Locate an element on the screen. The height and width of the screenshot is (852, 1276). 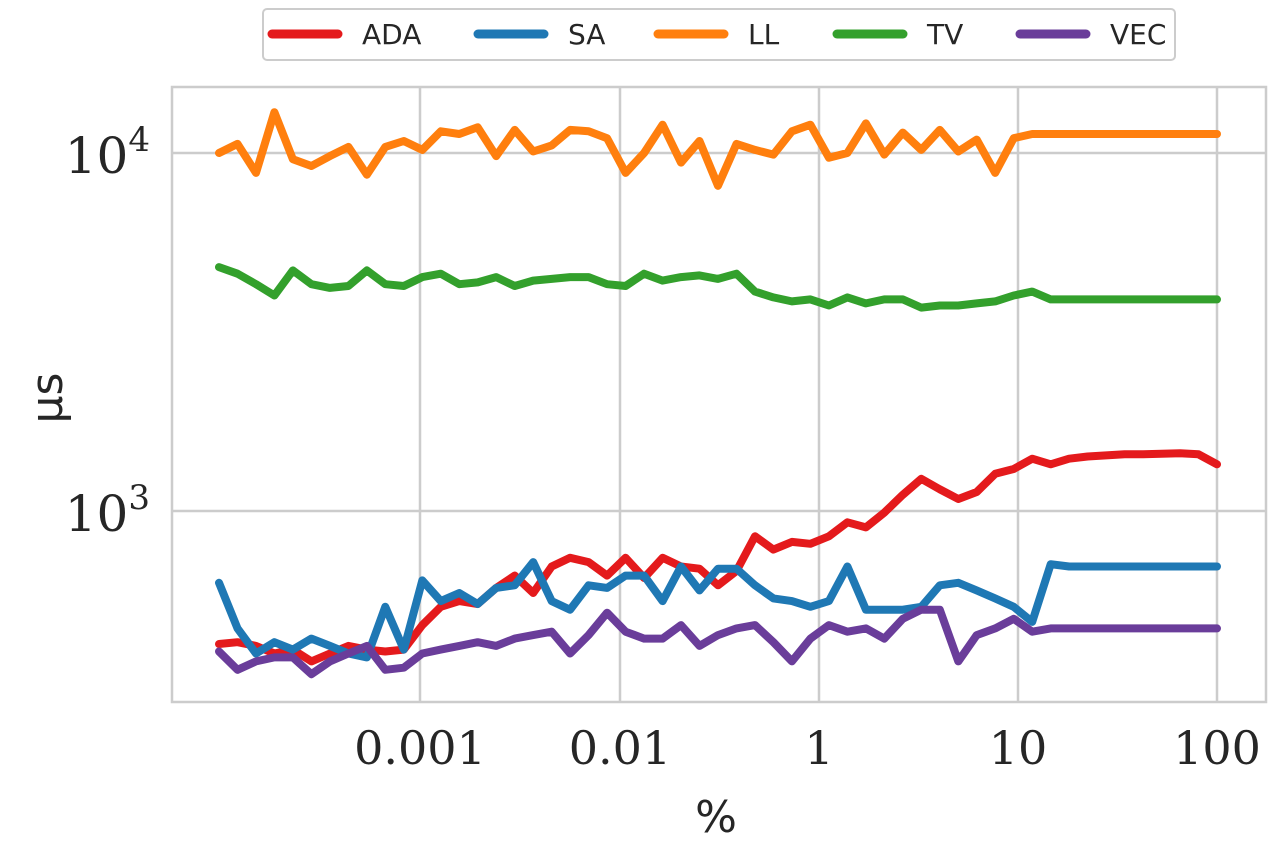
legend-label-ada: ADA is located at coordinates (391, 34).